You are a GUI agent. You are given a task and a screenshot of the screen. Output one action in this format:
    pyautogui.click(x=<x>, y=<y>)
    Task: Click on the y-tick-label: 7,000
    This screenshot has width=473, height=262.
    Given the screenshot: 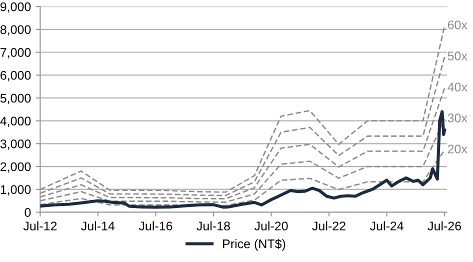 What is the action you would take?
    pyautogui.click(x=15, y=53)
    